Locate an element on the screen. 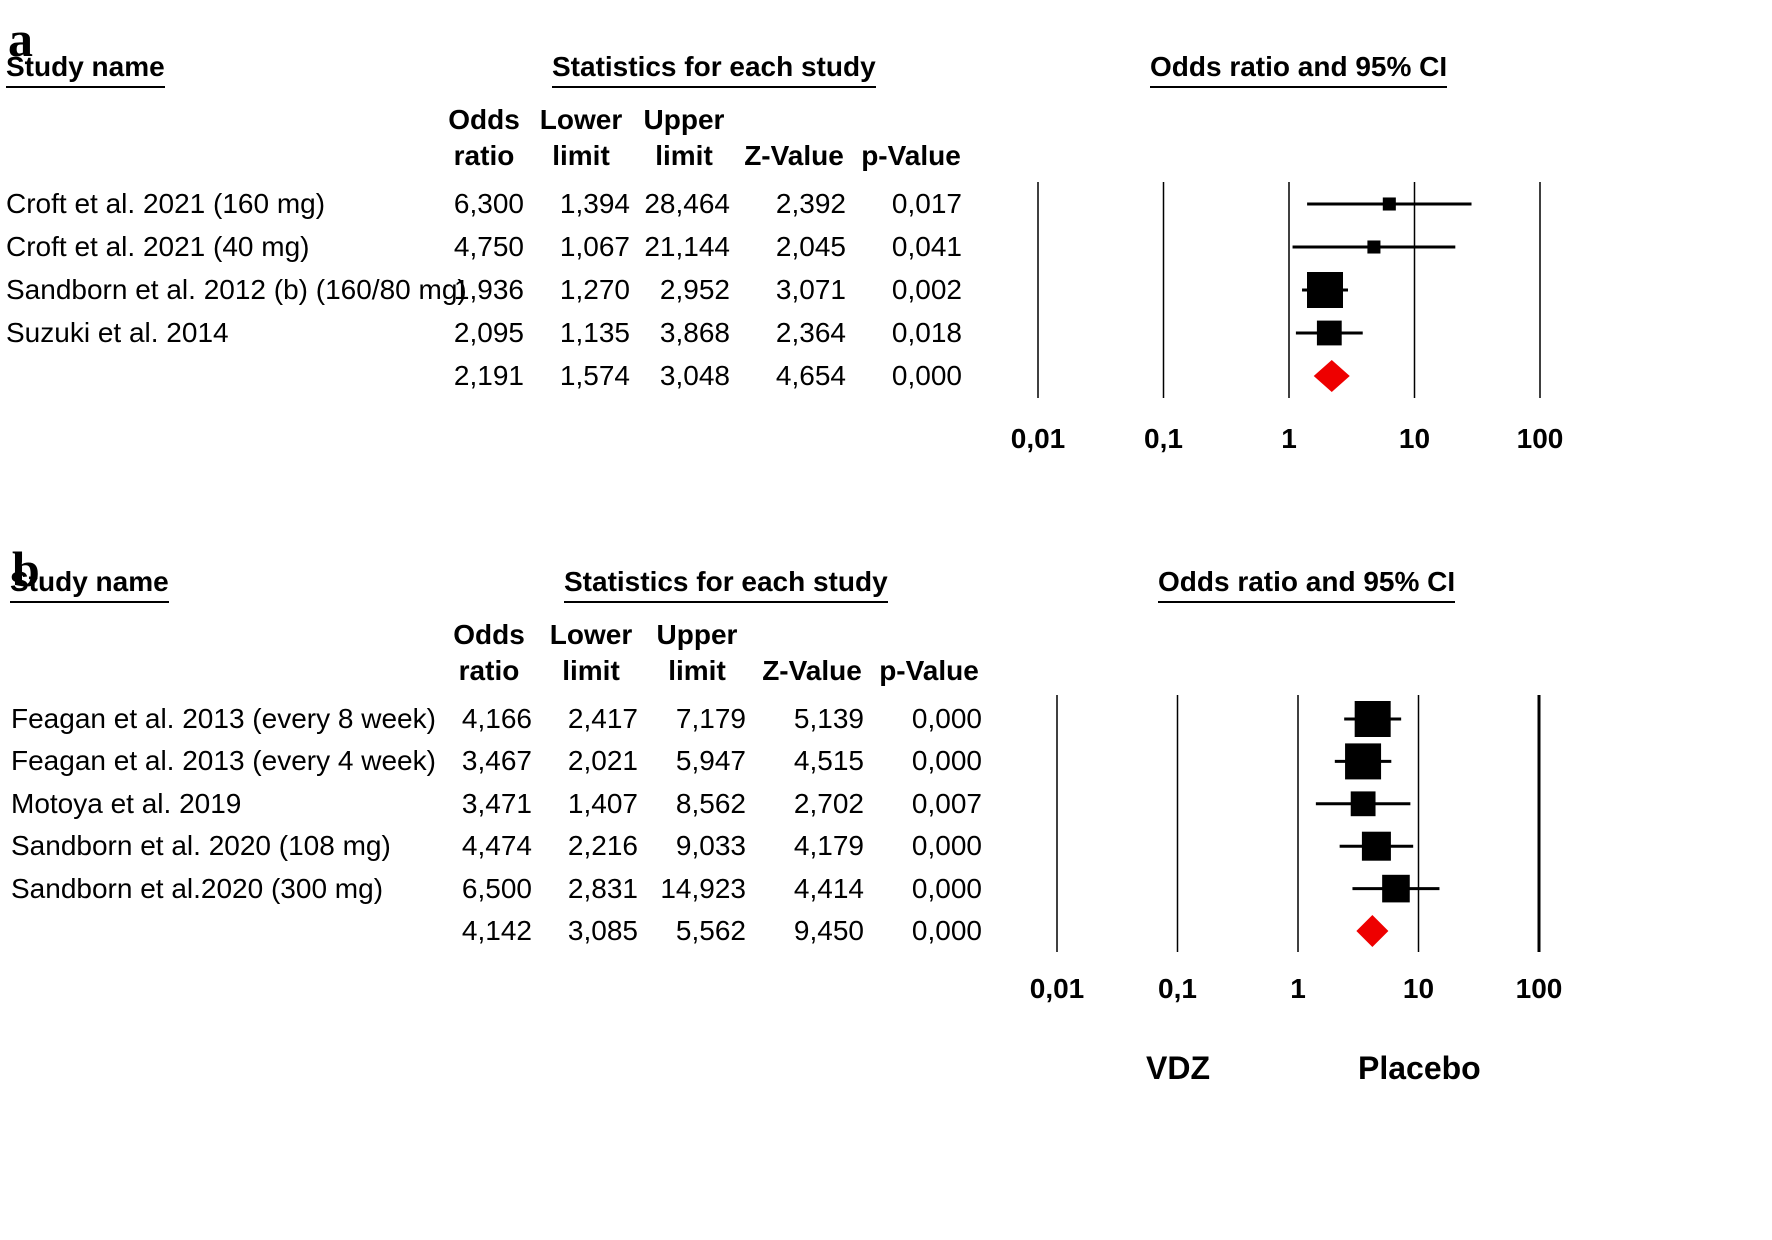 This screenshot has height=1240, width=1772. lower-limit-value: 2,216 is located at coordinates (602, 846).